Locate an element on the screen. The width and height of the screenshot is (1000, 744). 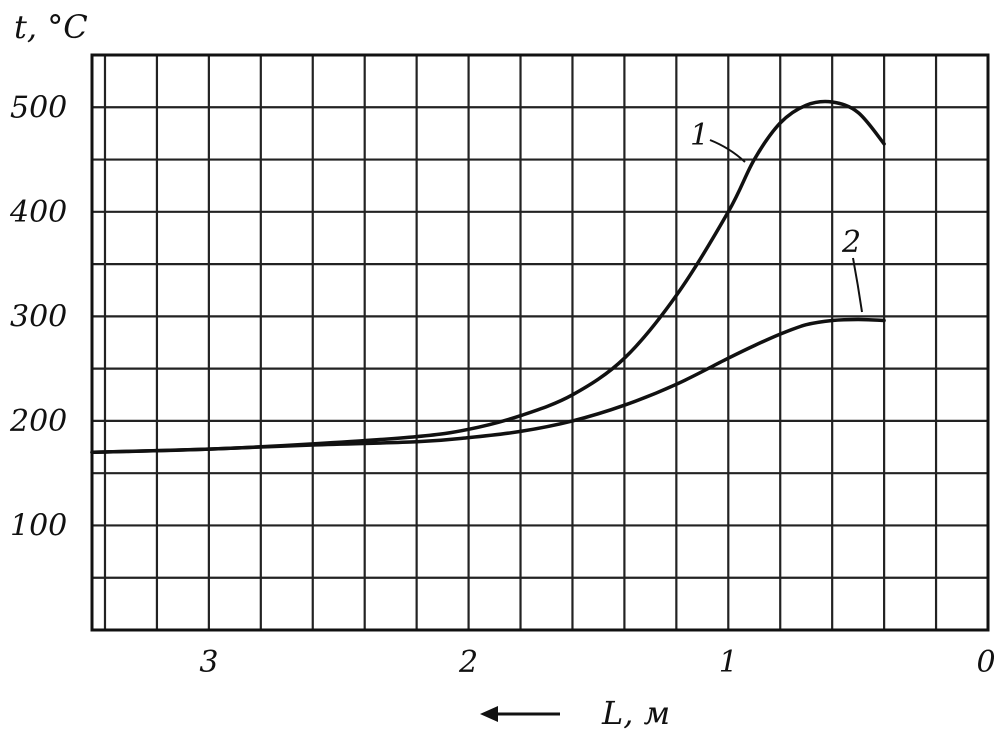
y-tick-label: 500 is located at coordinates (38, 107).